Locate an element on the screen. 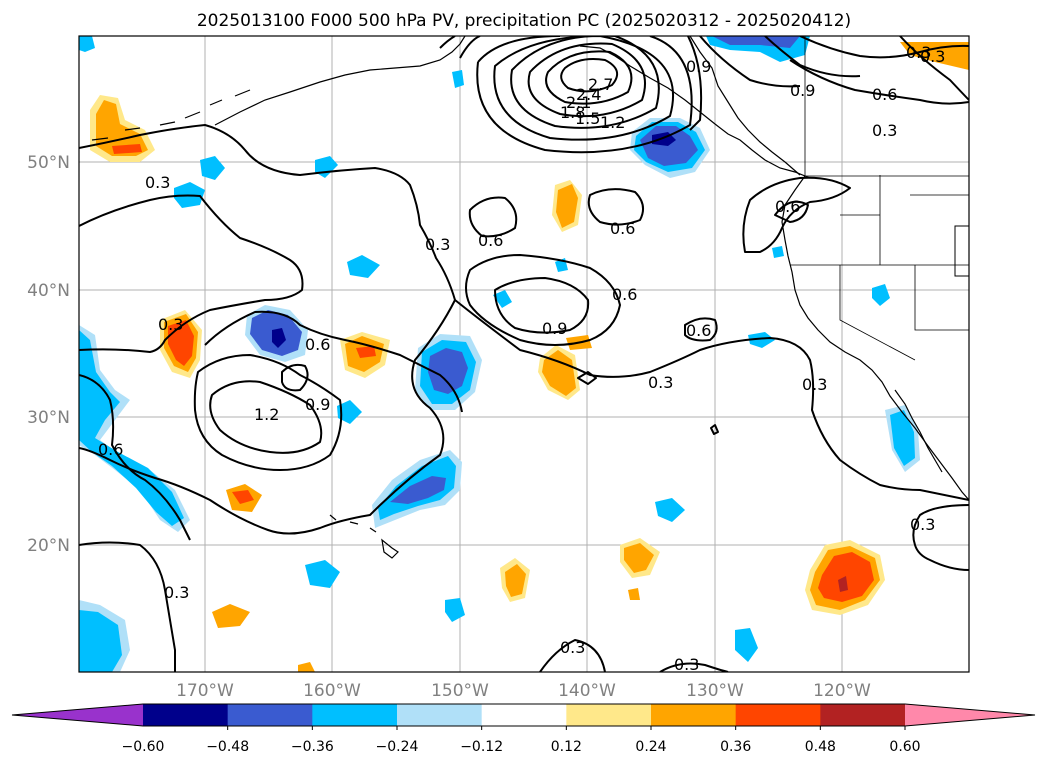  us-state-borders is located at coordinates (879, 268).